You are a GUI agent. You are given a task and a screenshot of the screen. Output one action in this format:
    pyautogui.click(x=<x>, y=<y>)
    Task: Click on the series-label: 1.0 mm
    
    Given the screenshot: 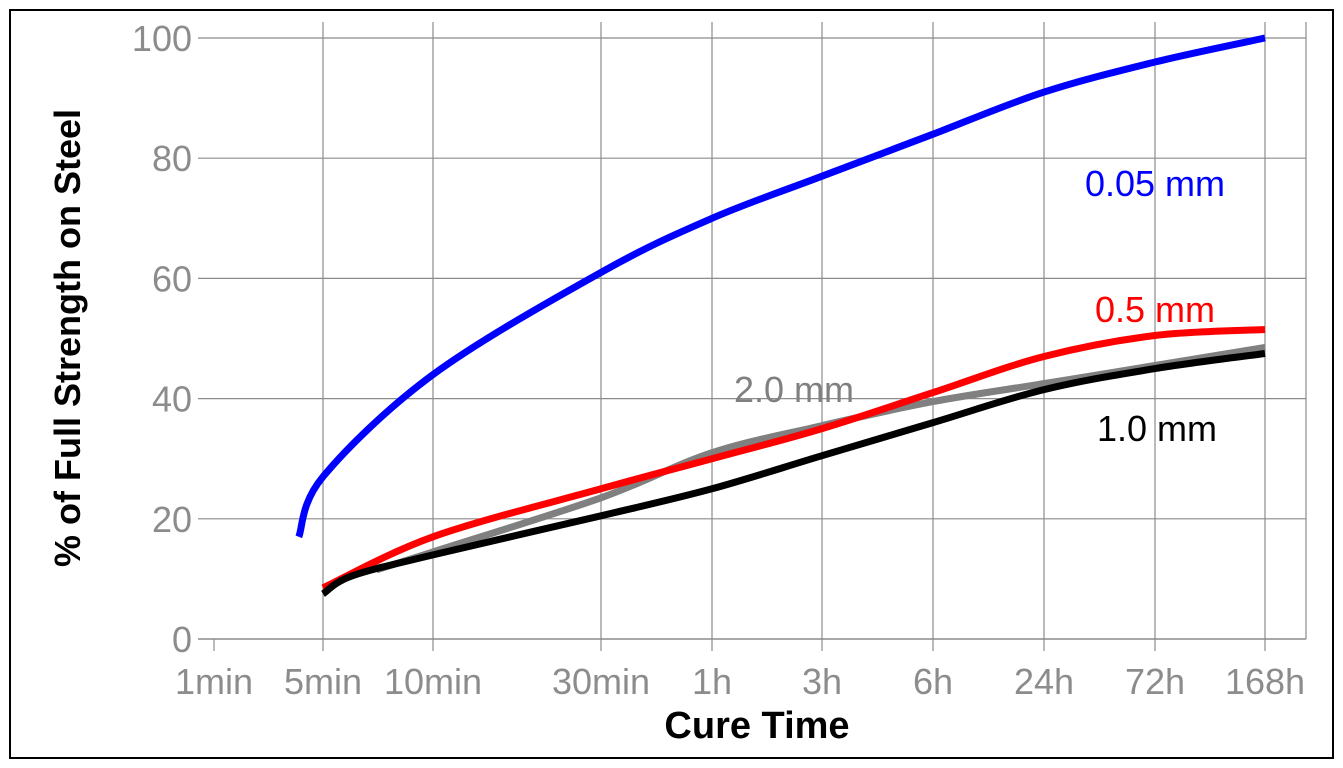 What is the action you would take?
    pyautogui.click(x=1157, y=428)
    